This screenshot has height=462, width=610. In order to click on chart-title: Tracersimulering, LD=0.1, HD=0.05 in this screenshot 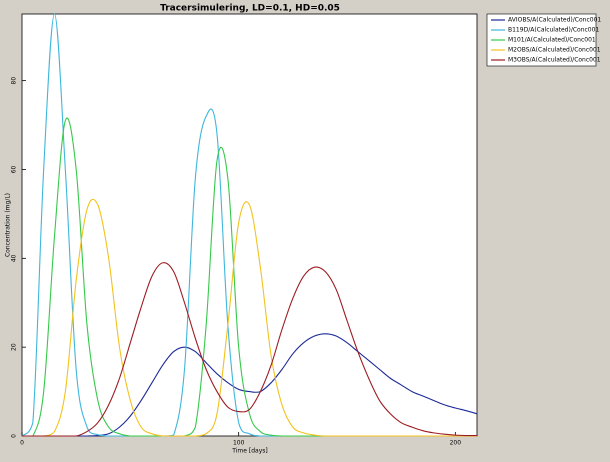, I will do `click(250, 9)`.